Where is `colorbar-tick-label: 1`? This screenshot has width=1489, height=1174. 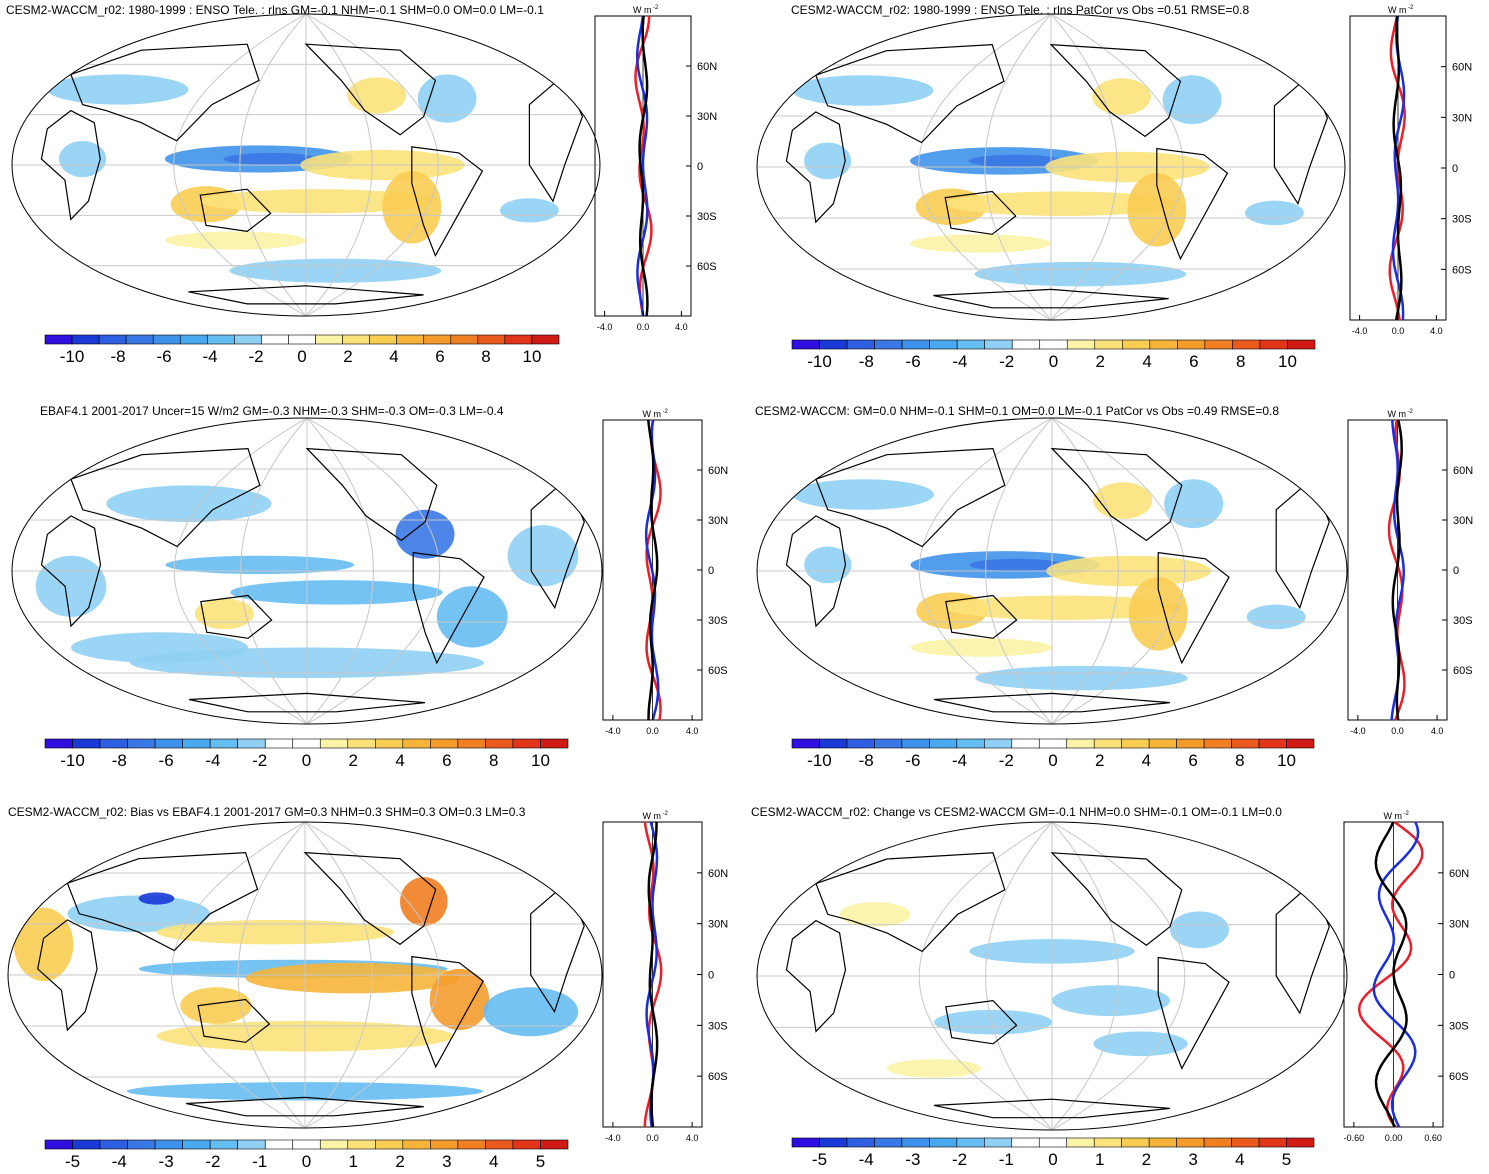
colorbar-tick-label: 1 is located at coordinates (1099, 1159).